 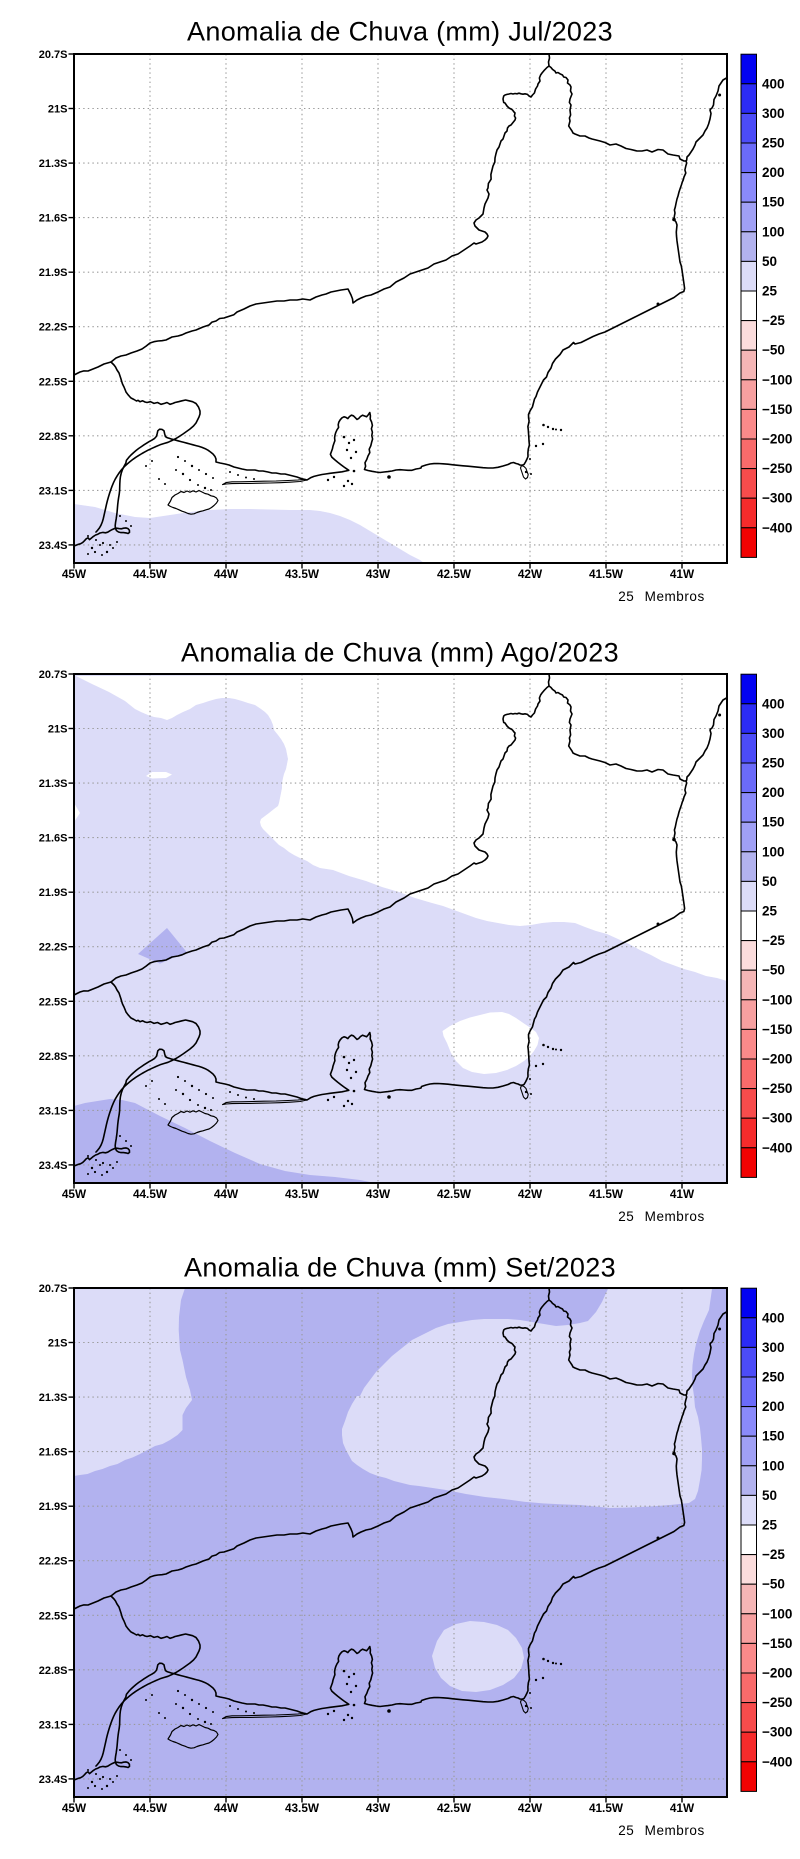 I want to click on svg-text:Anomalia de Chuva (mm) Jul/202: Anomalia de Chuva (mm) Jul/2023, so click(x=400, y=32).